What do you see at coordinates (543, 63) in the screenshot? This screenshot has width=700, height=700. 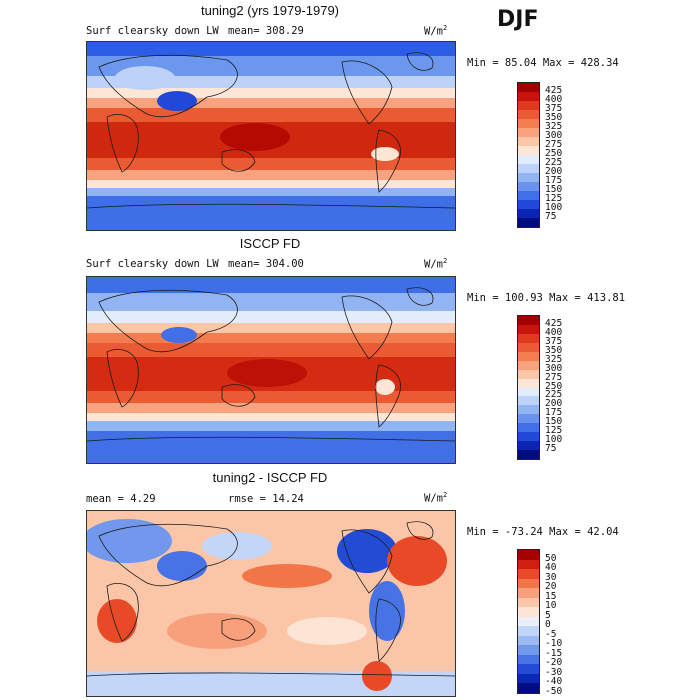 I see `panel1-min-max: Min = 85.04 Max = 428.34` at bounding box center [543, 63].